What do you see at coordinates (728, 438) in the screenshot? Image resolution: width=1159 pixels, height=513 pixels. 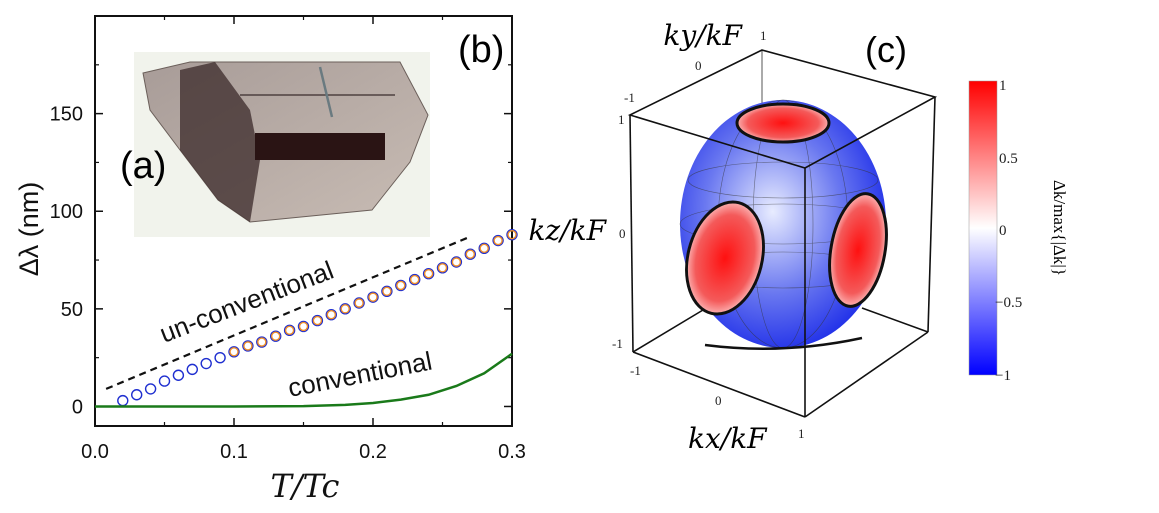 I see `kx-axis-label: kx/kF` at bounding box center [728, 438].